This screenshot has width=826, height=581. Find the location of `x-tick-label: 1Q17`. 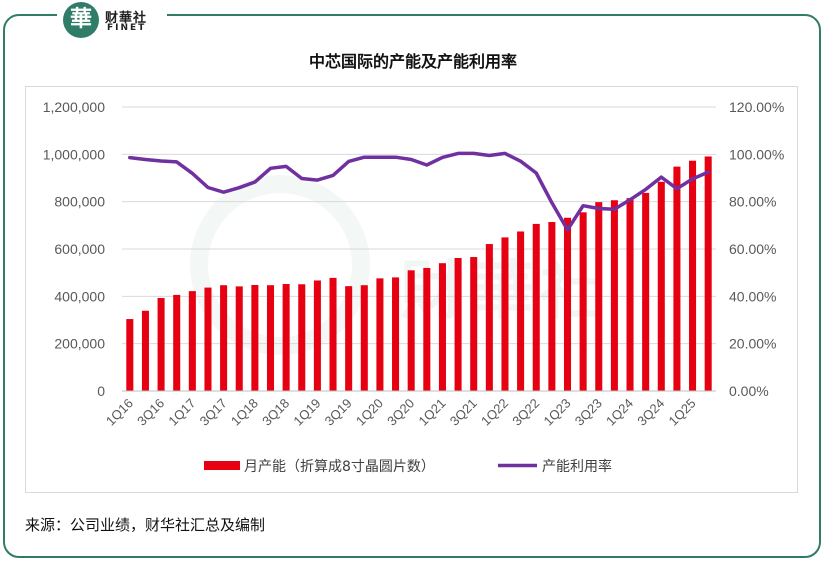

x-tick-label: 1Q17 is located at coordinates (181, 412).